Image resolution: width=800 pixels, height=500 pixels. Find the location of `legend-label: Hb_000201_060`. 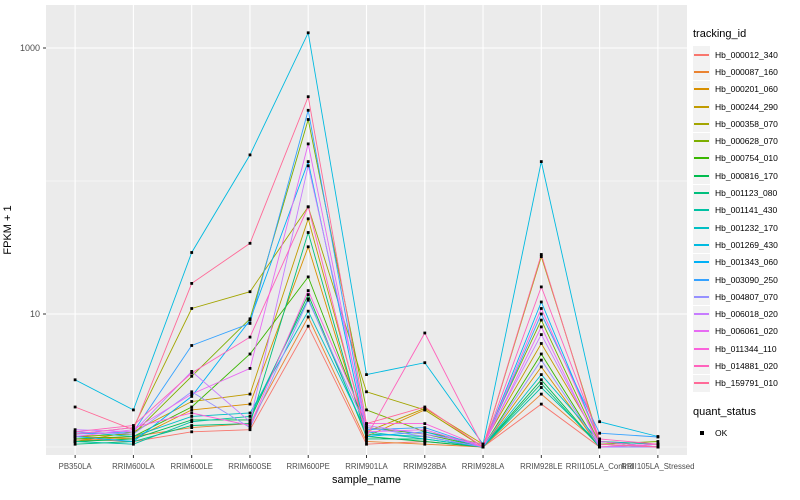

legend-label: Hb_000201_060 is located at coordinates (746, 89).